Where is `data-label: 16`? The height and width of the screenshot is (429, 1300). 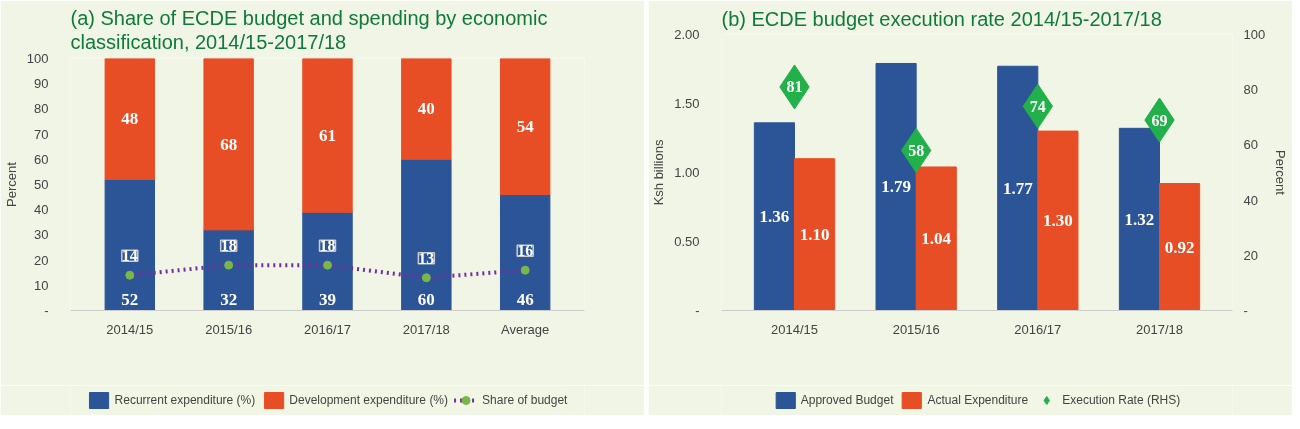 data-label: 16 is located at coordinates (525, 251).